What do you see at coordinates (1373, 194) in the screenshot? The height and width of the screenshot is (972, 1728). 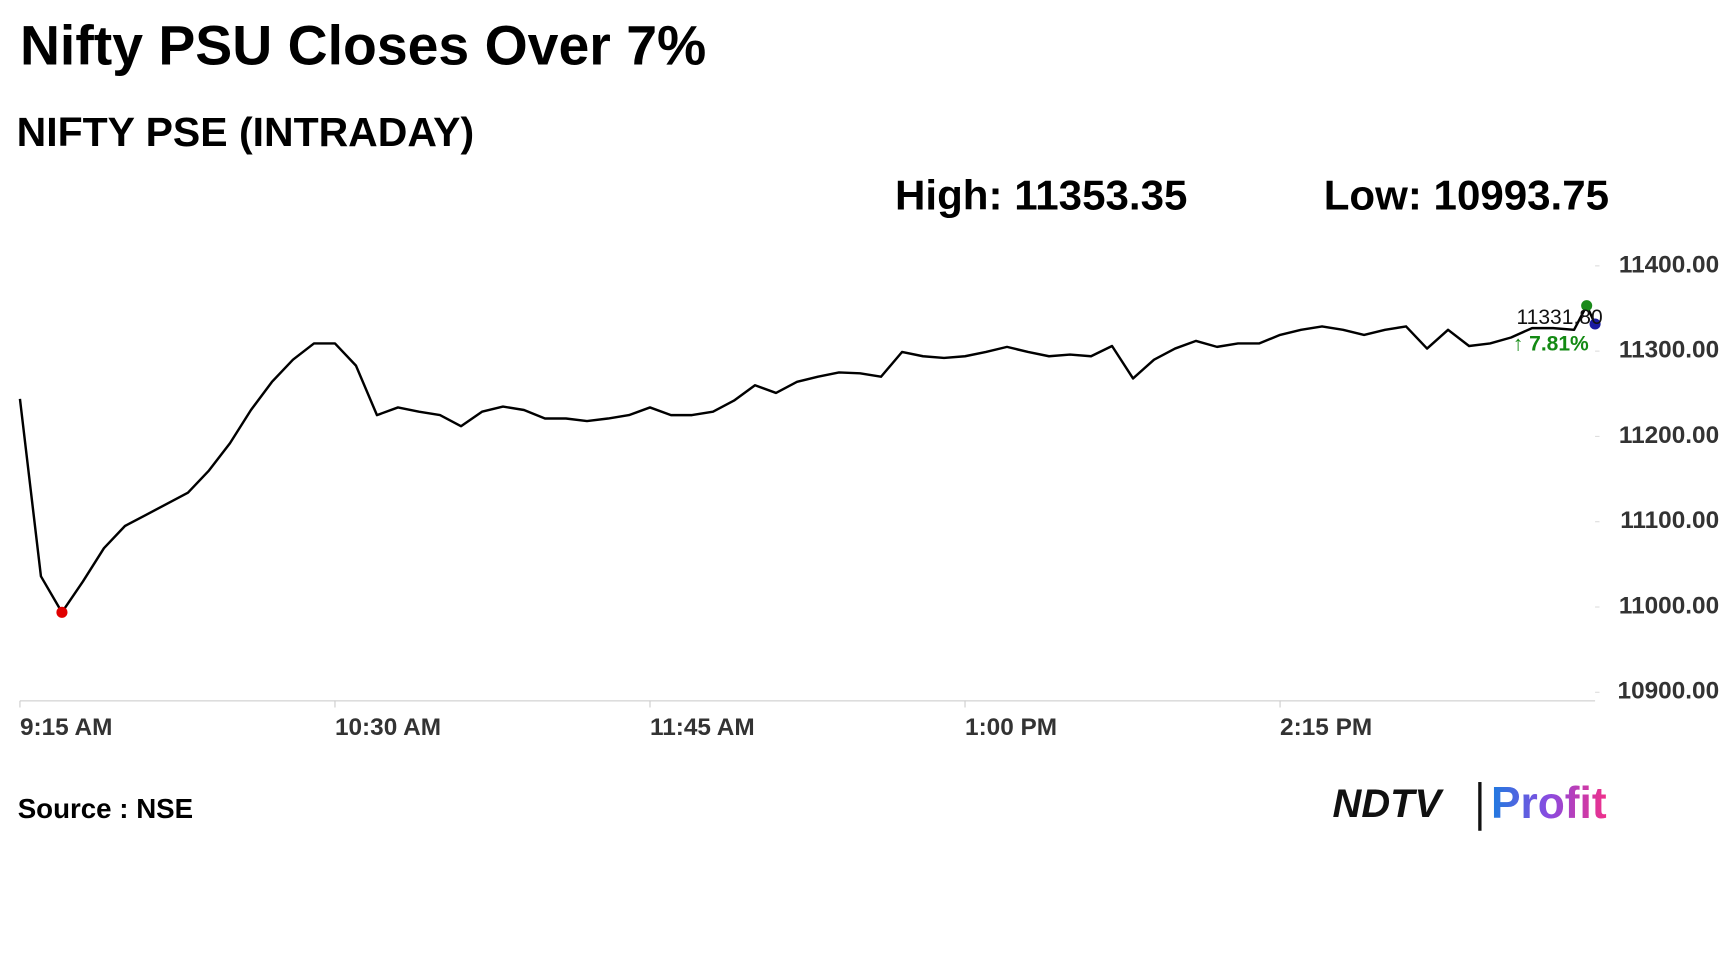 I see `low-label: Low:` at bounding box center [1373, 194].